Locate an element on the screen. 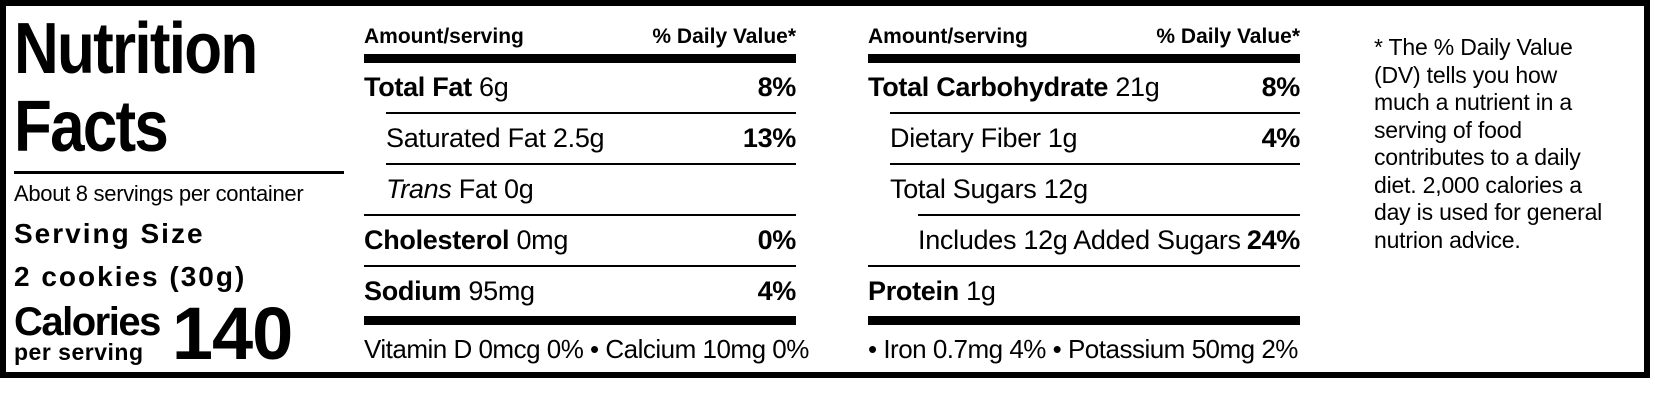 This screenshot has height=401, width=1655. servings-per-container: About 8 servings per container is located at coordinates (159, 193).